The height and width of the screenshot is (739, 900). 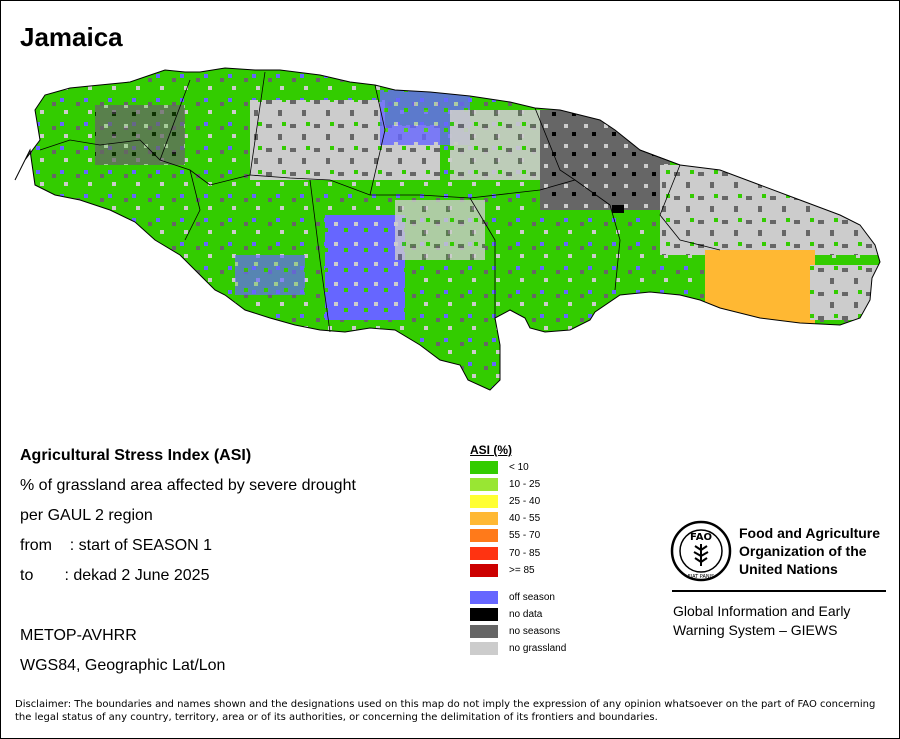 What do you see at coordinates (505, 536) in the screenshot?
I see `legend-item: 55 - 70` at bounding box center [505, 536].